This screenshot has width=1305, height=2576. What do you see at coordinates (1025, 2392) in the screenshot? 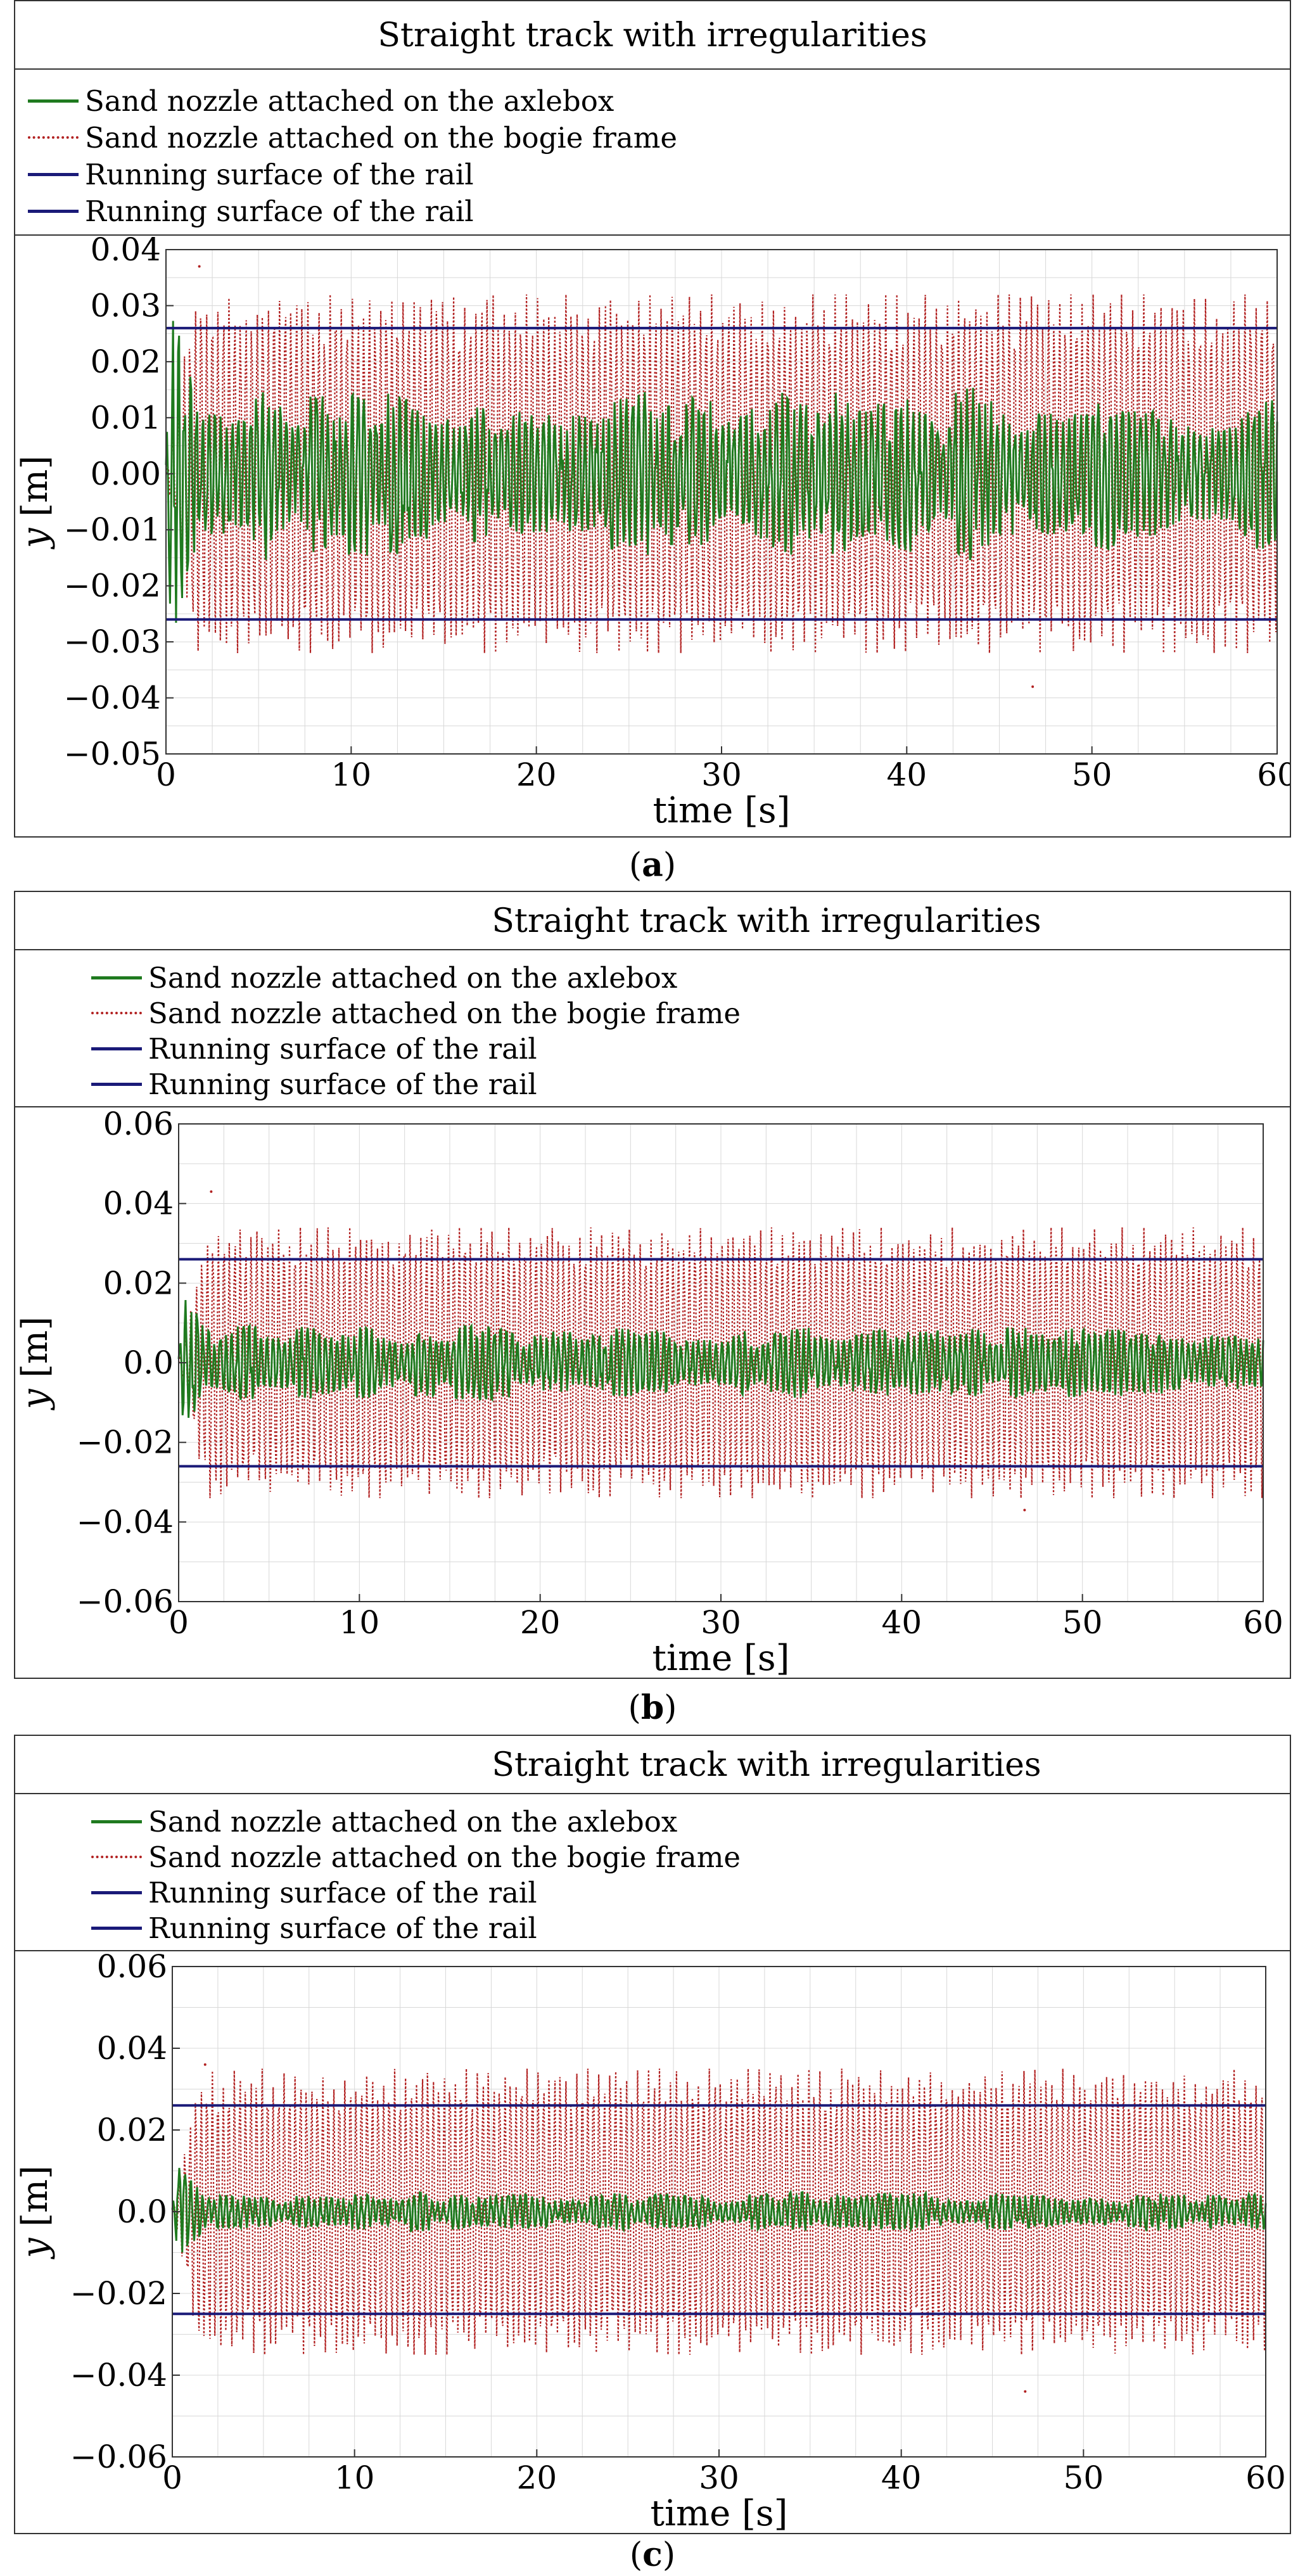
I see `series-bogie-frame-trough` at bounding box center [1025, 2392].